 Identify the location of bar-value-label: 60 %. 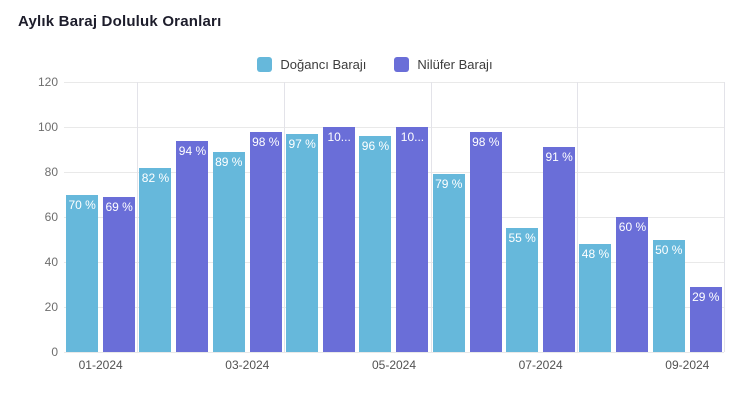
(632, 227).